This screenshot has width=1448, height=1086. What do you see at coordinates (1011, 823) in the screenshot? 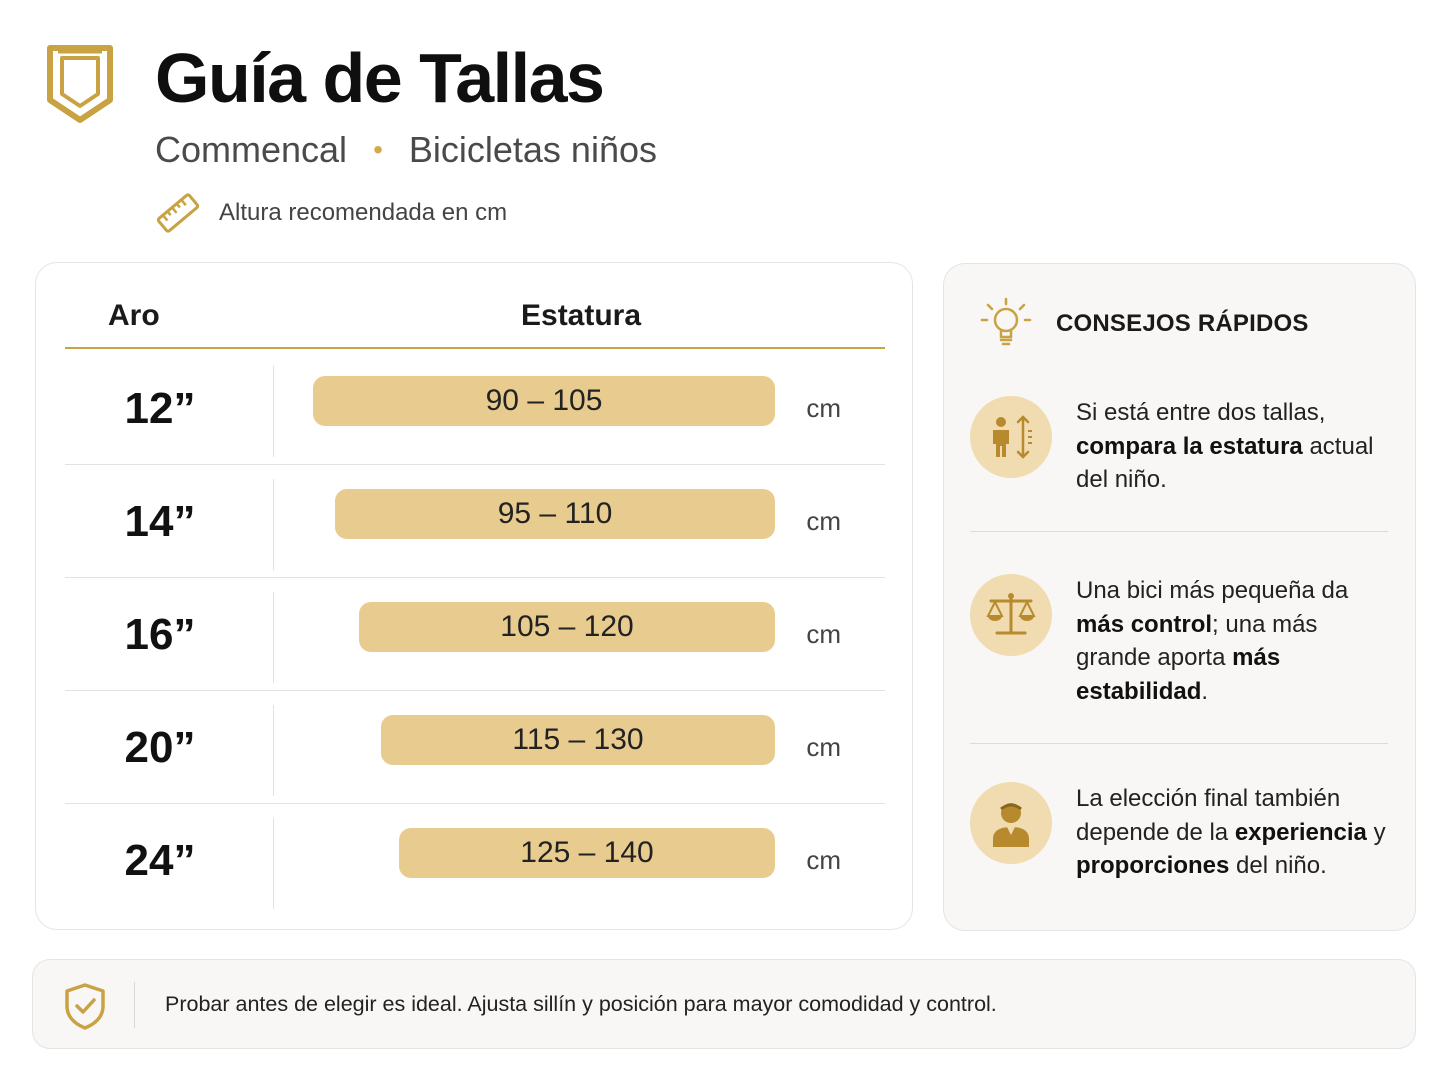
I see `rider-person-icon` at bounding box center [1011, 823].